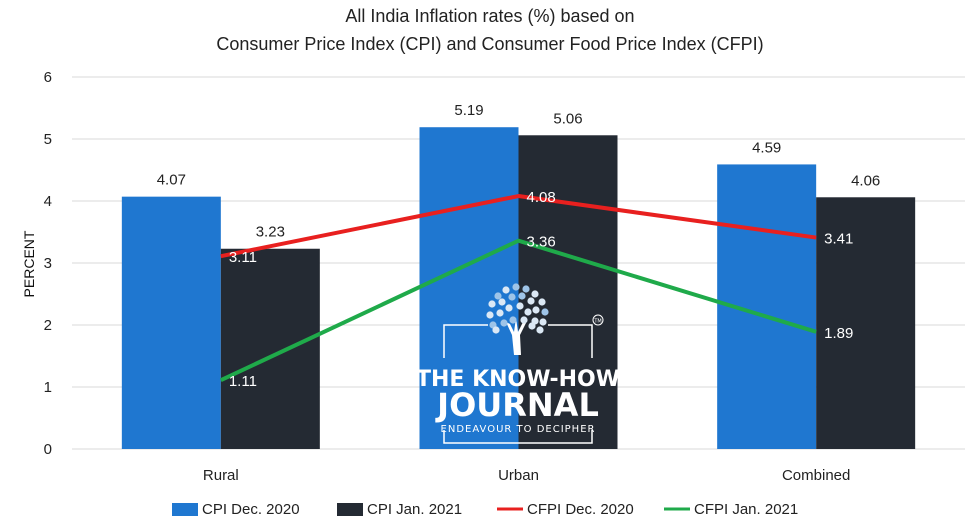  I want to click on legend-entry-label: CPI Dec. 2020, so click(251, 509).